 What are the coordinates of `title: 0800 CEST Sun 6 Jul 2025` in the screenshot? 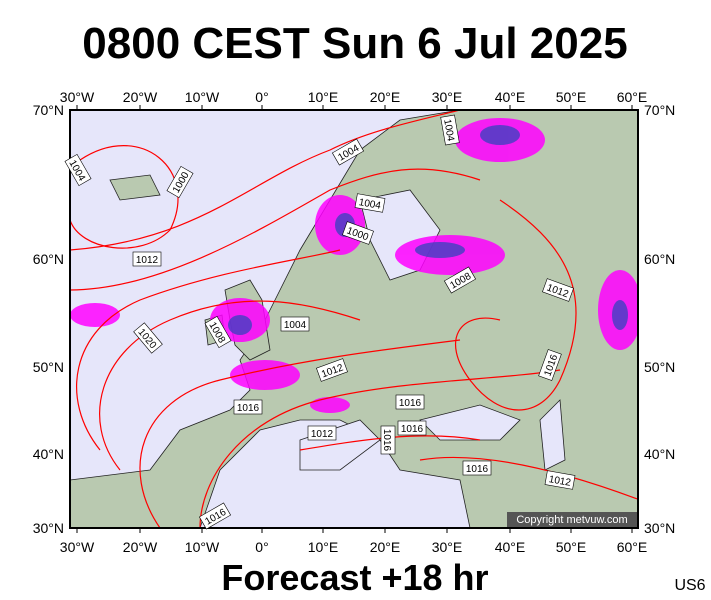 It's located at (354, 43).